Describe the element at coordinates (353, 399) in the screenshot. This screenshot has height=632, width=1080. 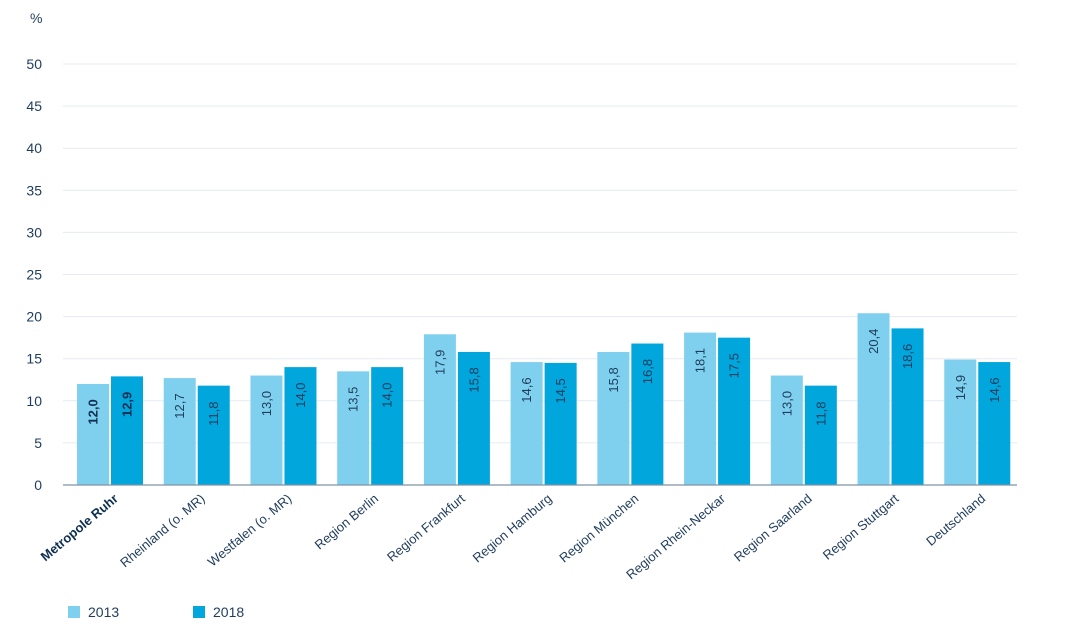
I see `value-label: 13,5` at that location.